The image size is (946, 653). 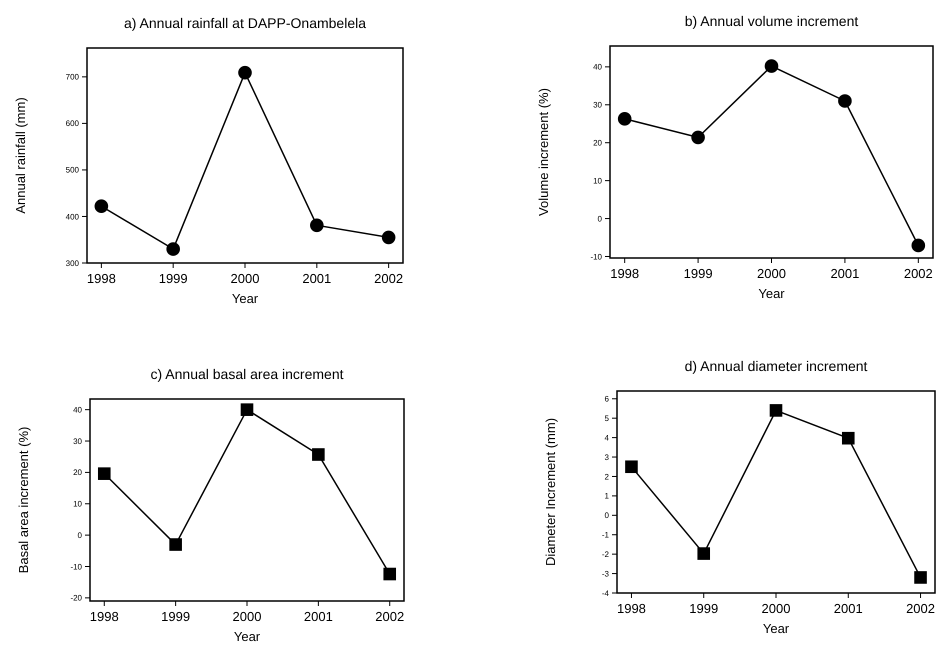 I want to click on y-tick-label: -4, so click(x=606, y=593).